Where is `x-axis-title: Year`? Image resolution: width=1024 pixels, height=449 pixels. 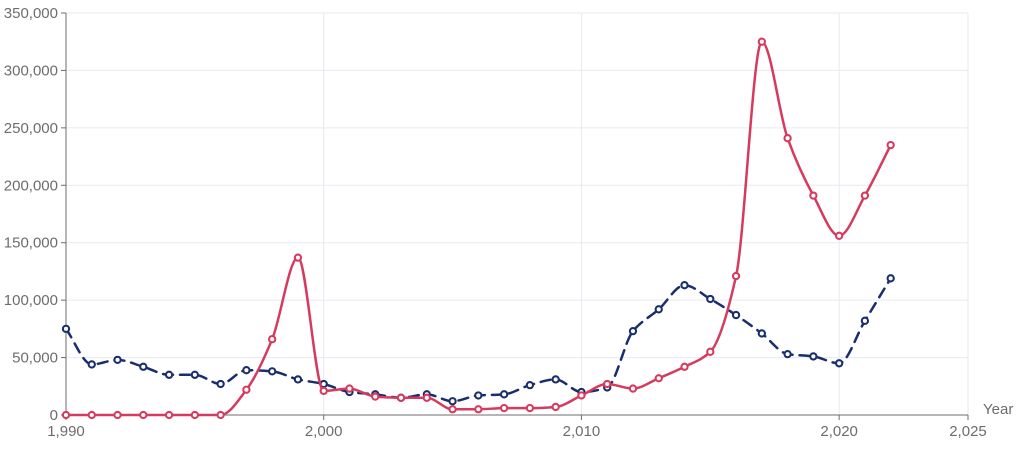 x-axis-title: Year is located at coordinates (998, 409).